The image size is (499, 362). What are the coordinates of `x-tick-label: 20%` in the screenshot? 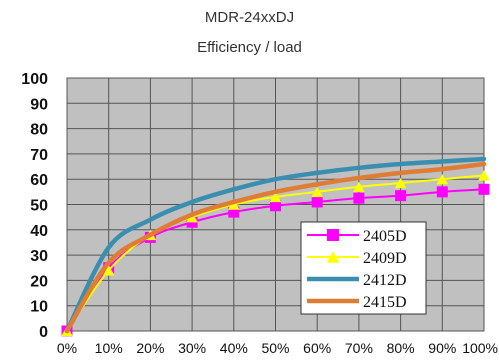 It's located at (150, 348).